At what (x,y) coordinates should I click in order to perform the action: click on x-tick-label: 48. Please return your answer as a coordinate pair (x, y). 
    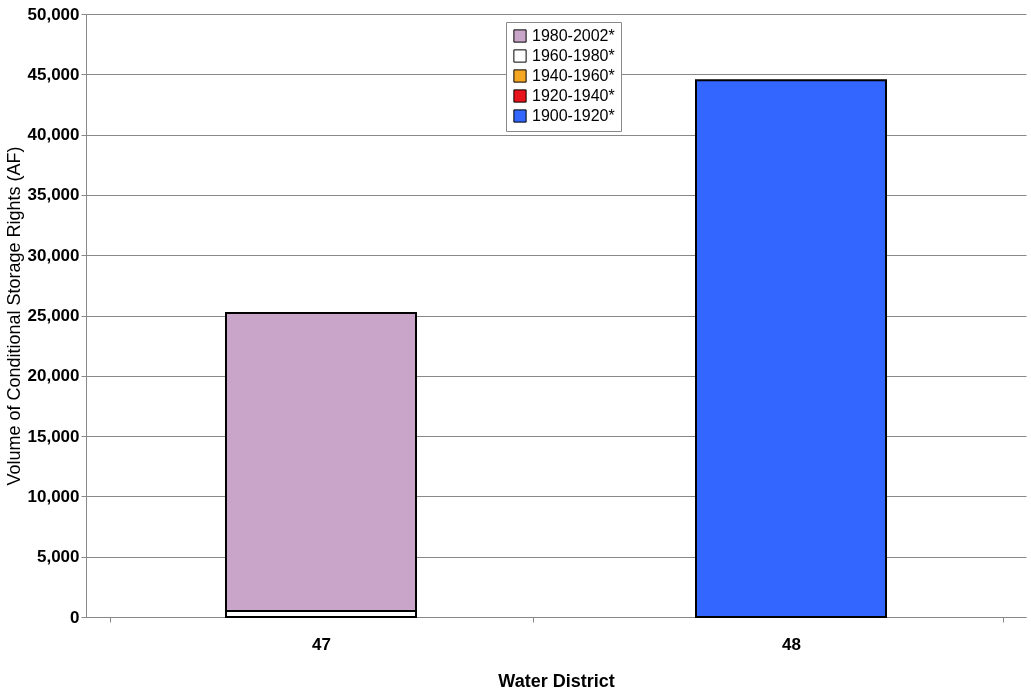
    Looking at the image, I should click on (791, 644).